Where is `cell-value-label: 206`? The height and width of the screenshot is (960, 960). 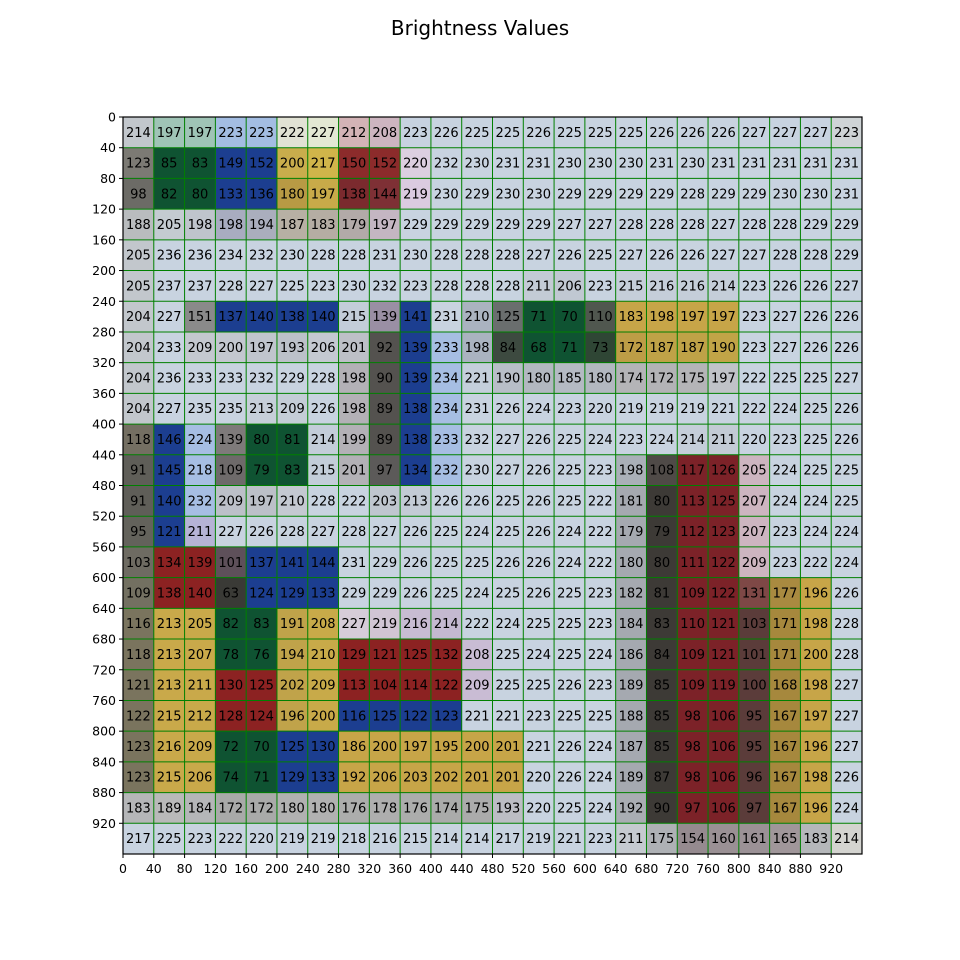 cell-value-label: 206 is located at coordinates (569, 286).